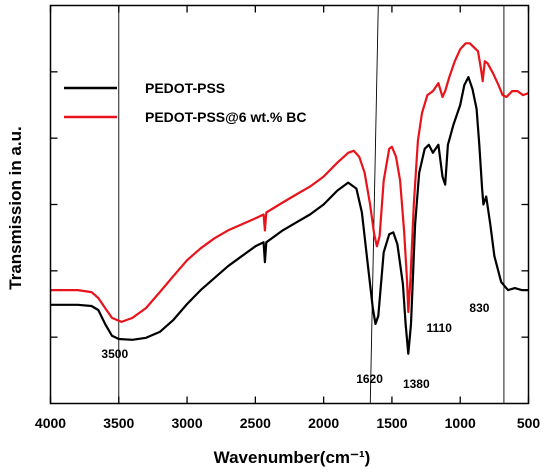  Describe the element at coordinates (50, 423) in the screenshot. I see `x-tick-label: 4000` at that location.